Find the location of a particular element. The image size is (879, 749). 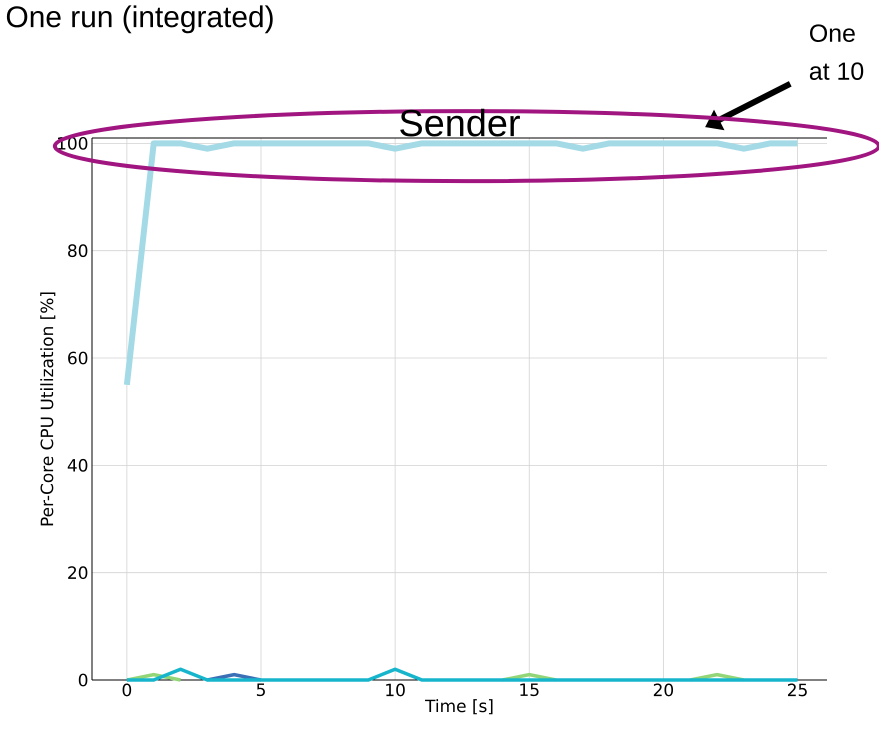

x-tick-label: 5 is located at coordinates (260, 690).